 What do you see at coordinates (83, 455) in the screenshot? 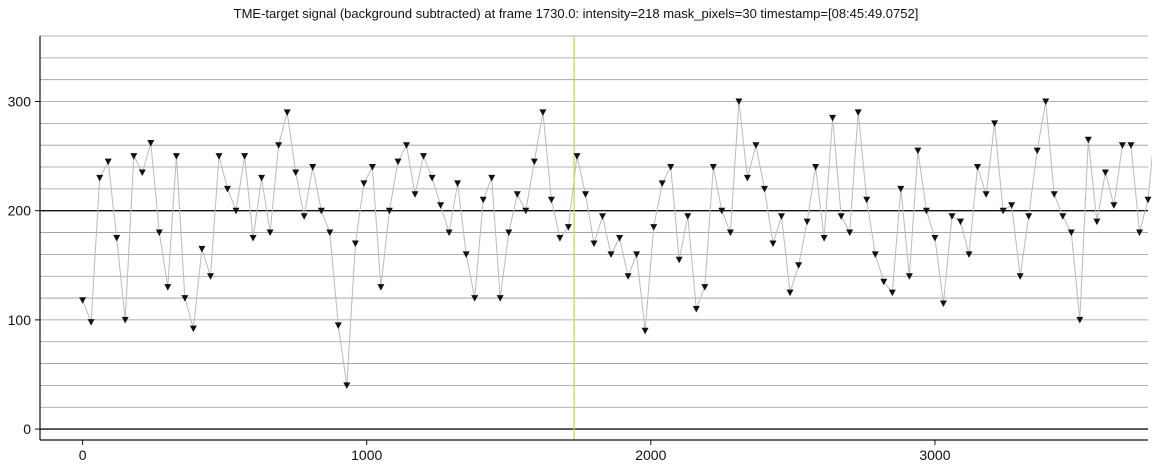
I see `x-tick-label: 0` at bounding box center [83, 455].